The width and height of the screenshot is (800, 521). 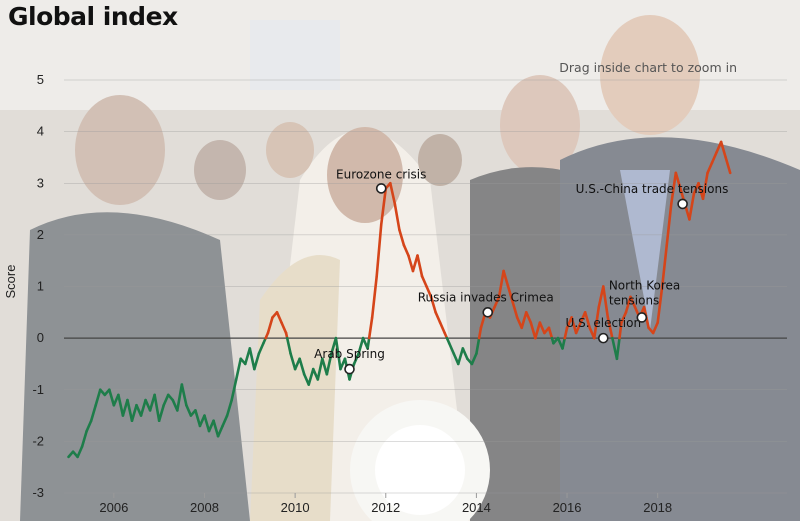 I want to click on y-tick-label: 4, so click(x=40, y=131).